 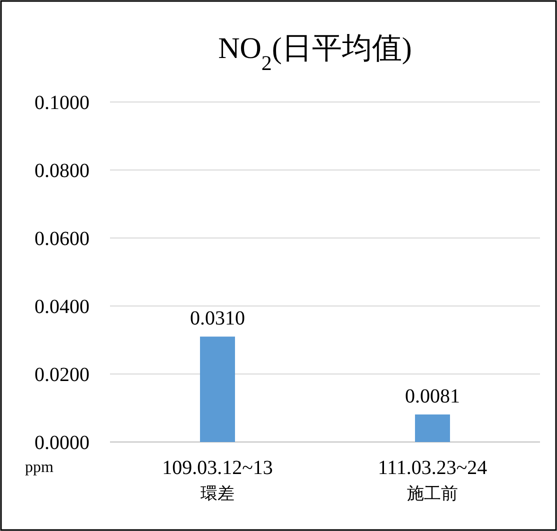 I want to click on y-axis-title: ppm, so click(x=39, y=467).